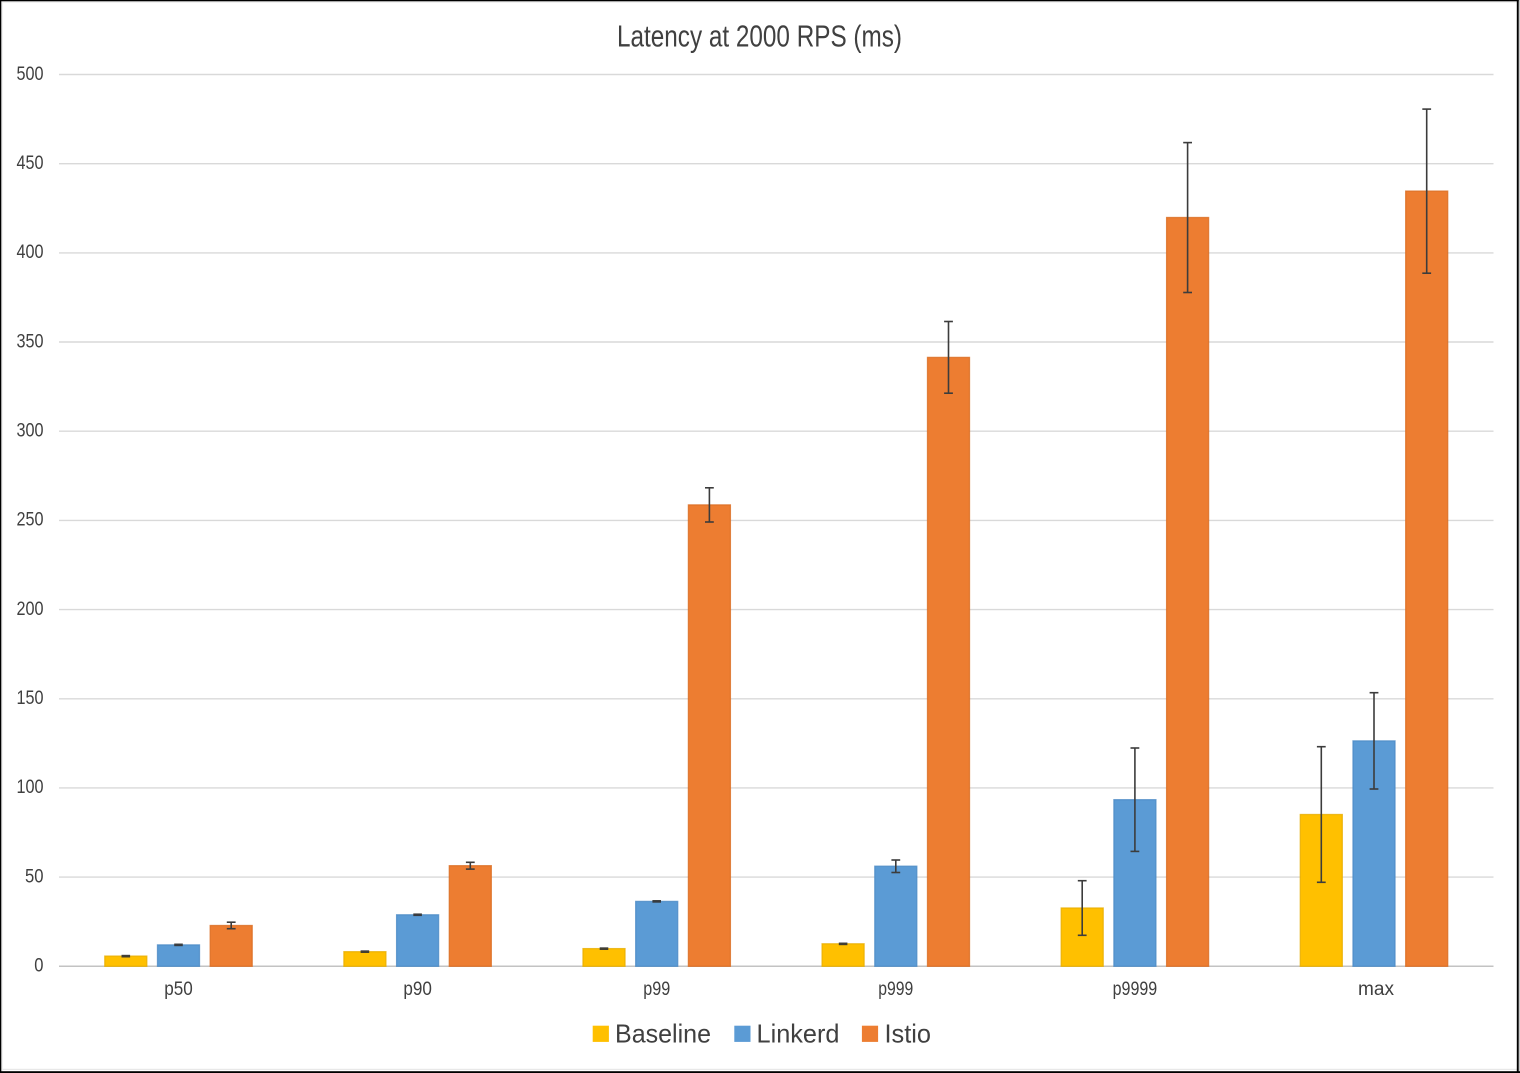 The height and width of the screenshot is (1073, 1520). What do you see at coordinates (34, 876) in the screenshot?
I see `svg-text: 50` at bounding box center [34, 876].